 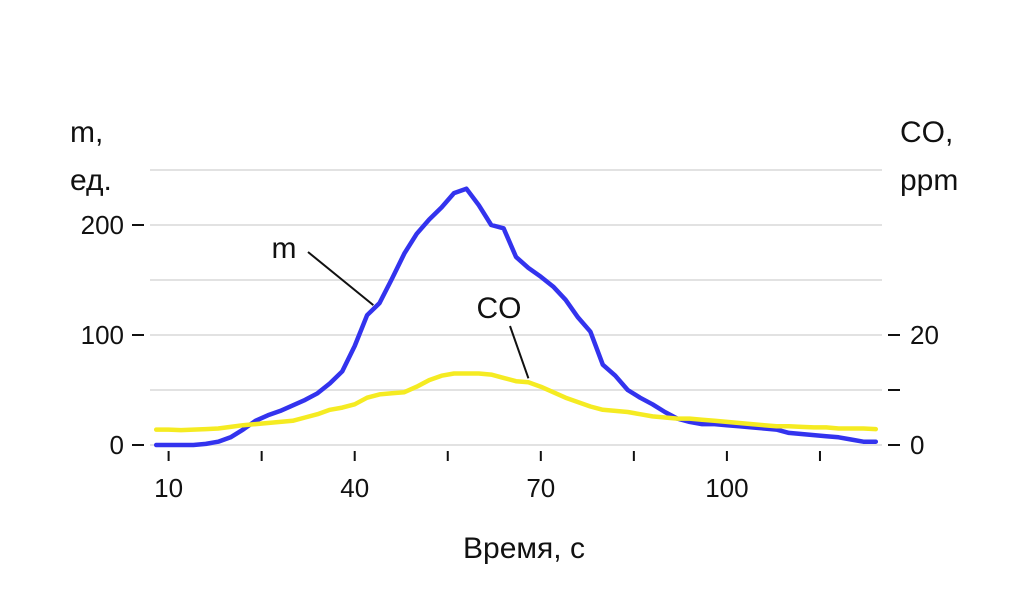 I want to click on y-left-tick-label-2: 200, so click(x=102, y=225).